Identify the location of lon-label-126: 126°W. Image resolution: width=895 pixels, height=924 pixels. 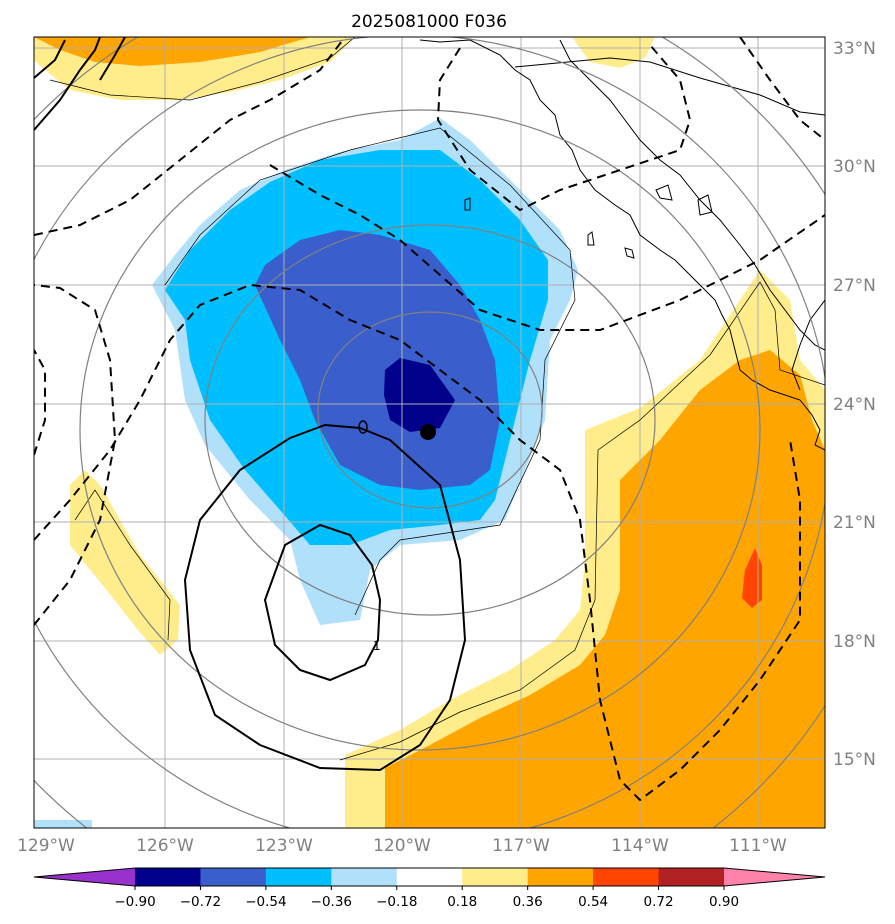
(165, 846).